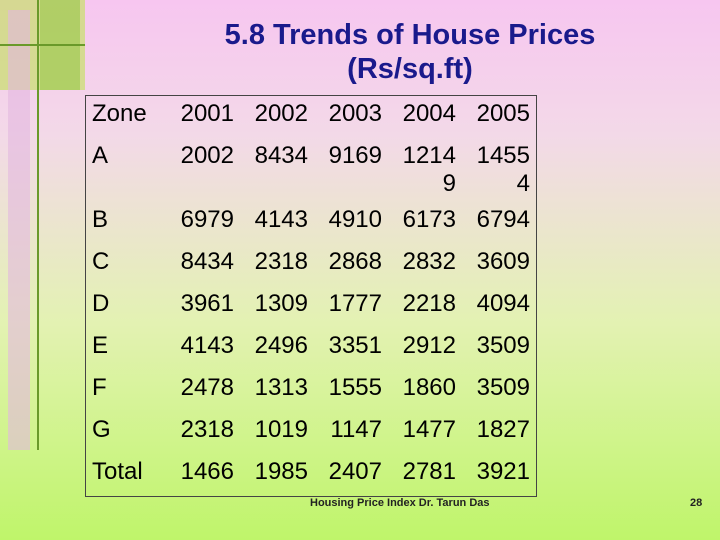  I want to click on footer: Housing Price Index Dr. Tarun Das, so click(400, 503).